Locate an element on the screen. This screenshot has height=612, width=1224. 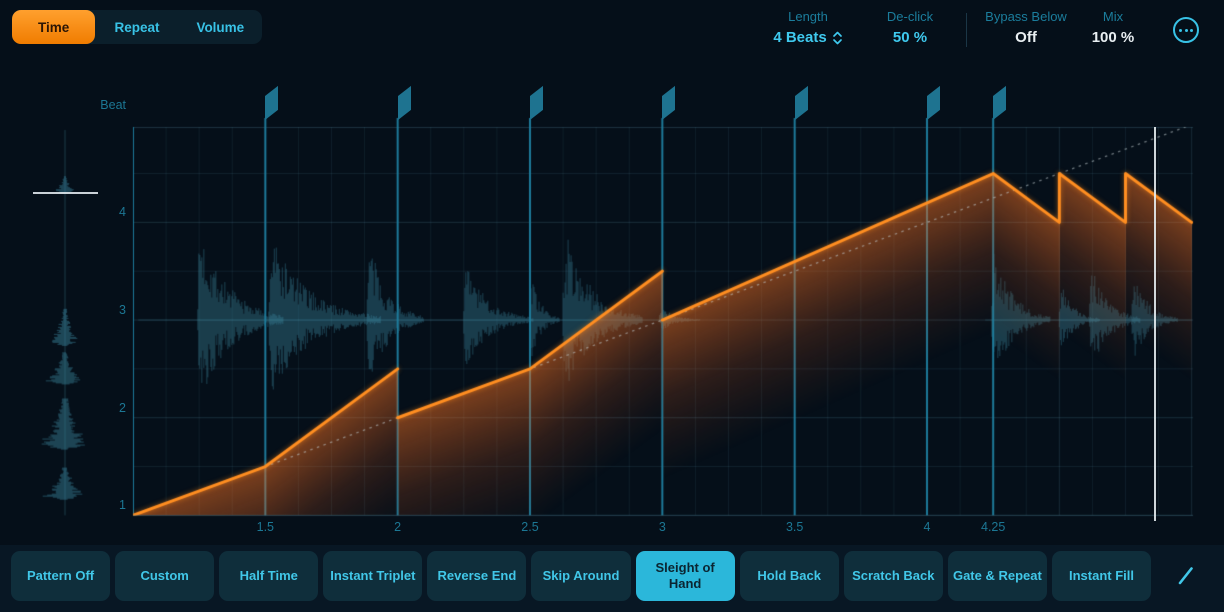
source-position-marker is located at coordinates (65, 193).